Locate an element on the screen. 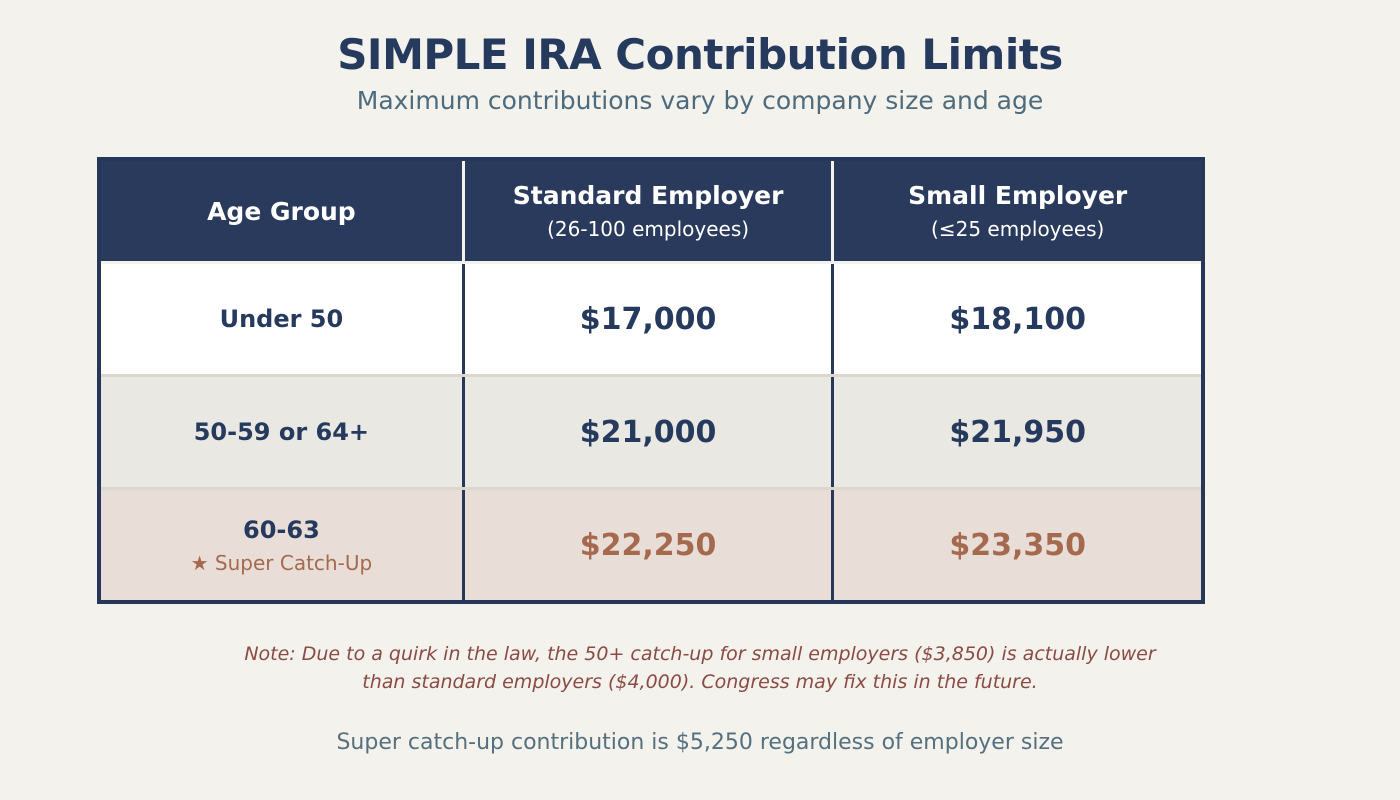 The image size is (1400, 800). table-row-60-63-super-catch-up: 60-63 ★ Super Catch-Up $22,250 $23,350 is located at coordinates (651, 543).